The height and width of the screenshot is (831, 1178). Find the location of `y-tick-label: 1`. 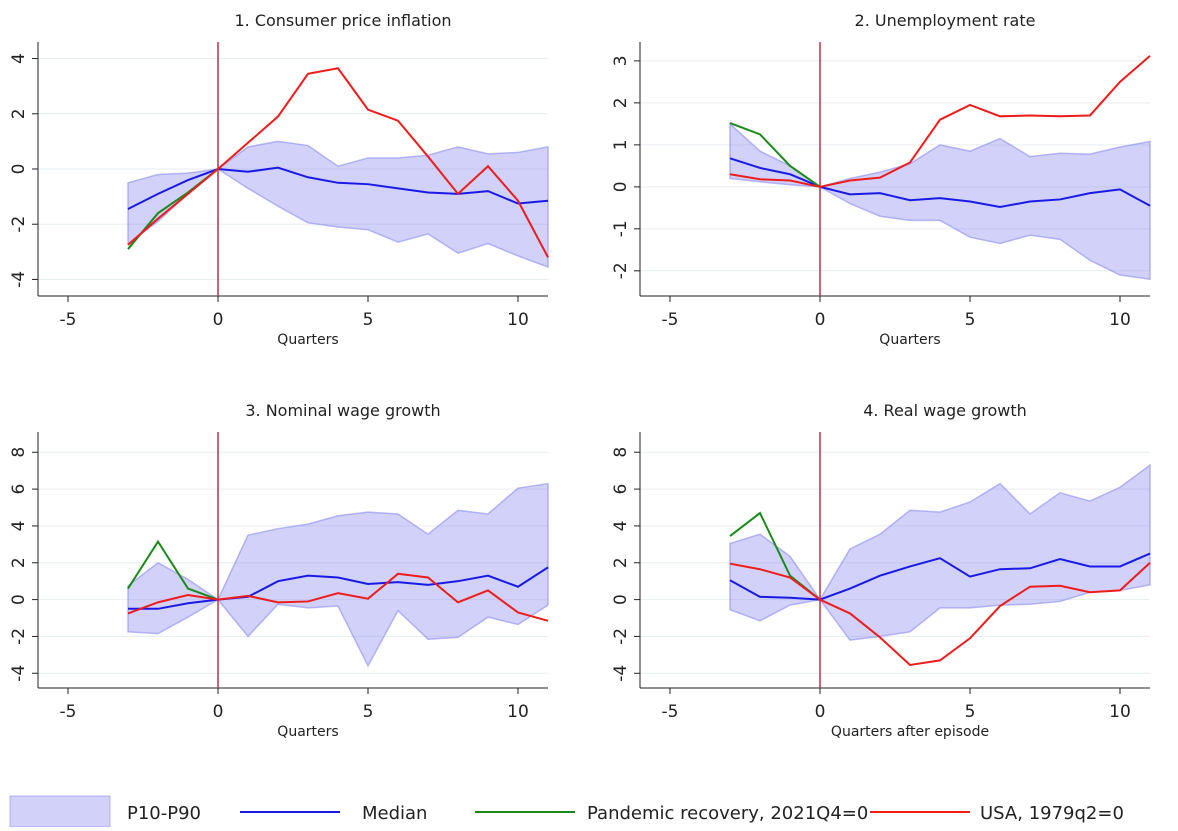

y-tick-label: 1 is located at coordinates (621, 144).